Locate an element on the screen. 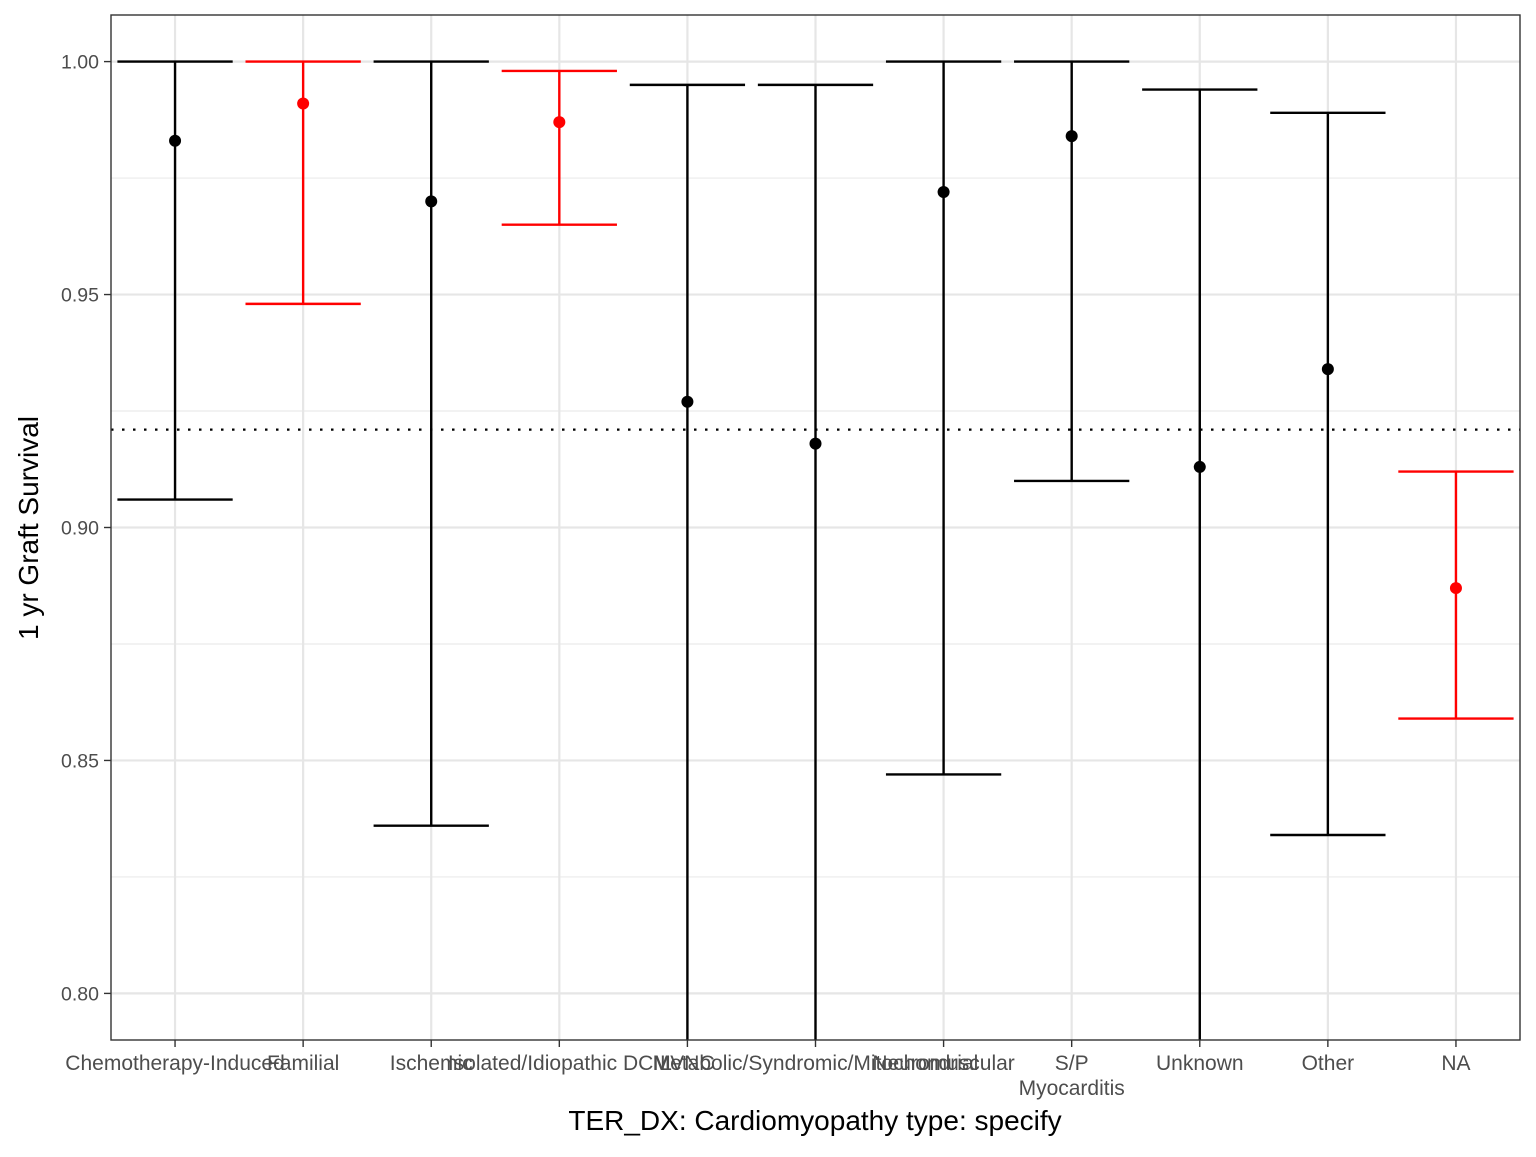 This screenshot has width=1536, height=1157. y-tick-label: 0.95 is located at coordinates (80, 296).